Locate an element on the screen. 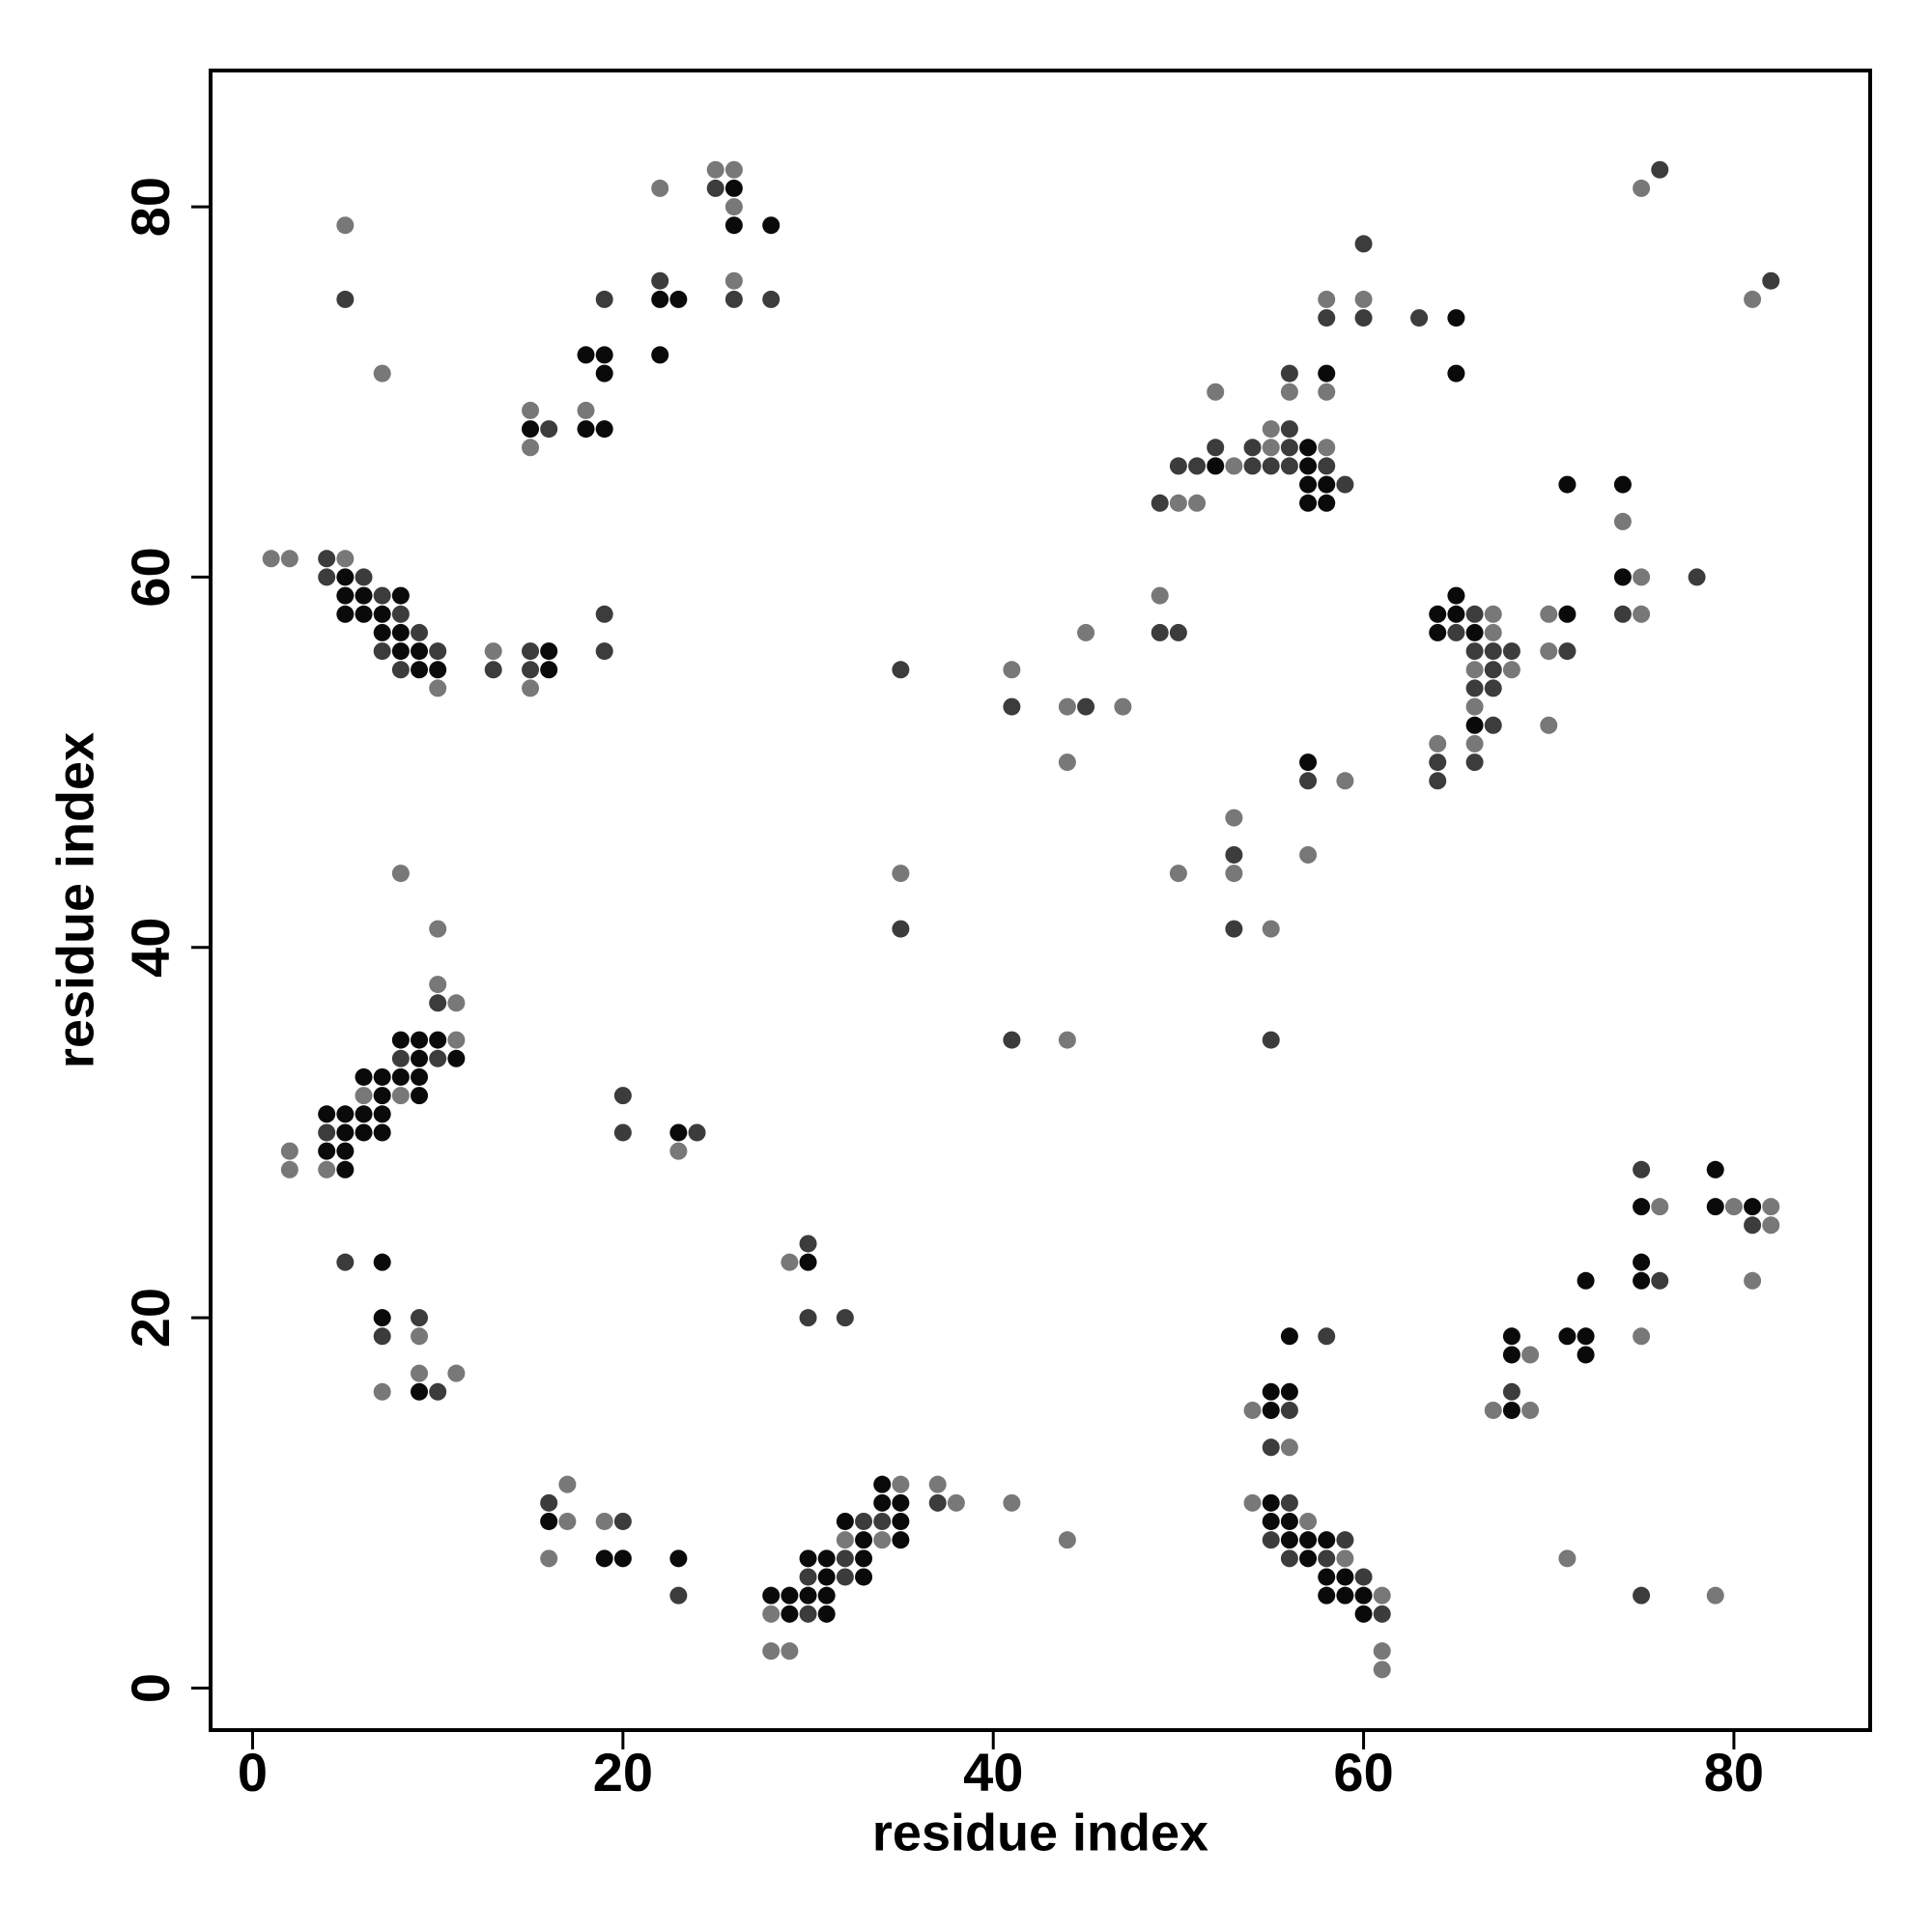  x-tick-label: 60 is located at coordinates (1363, 1772).